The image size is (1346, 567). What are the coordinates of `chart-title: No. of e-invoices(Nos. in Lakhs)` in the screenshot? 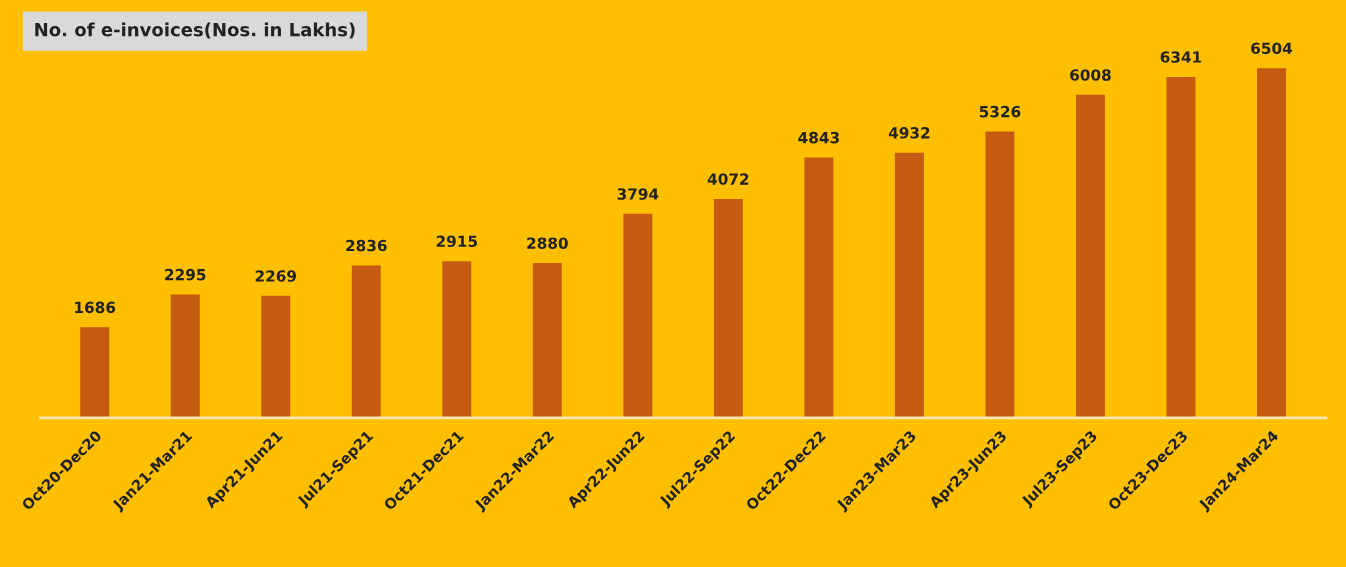 It's located at (195, 30).